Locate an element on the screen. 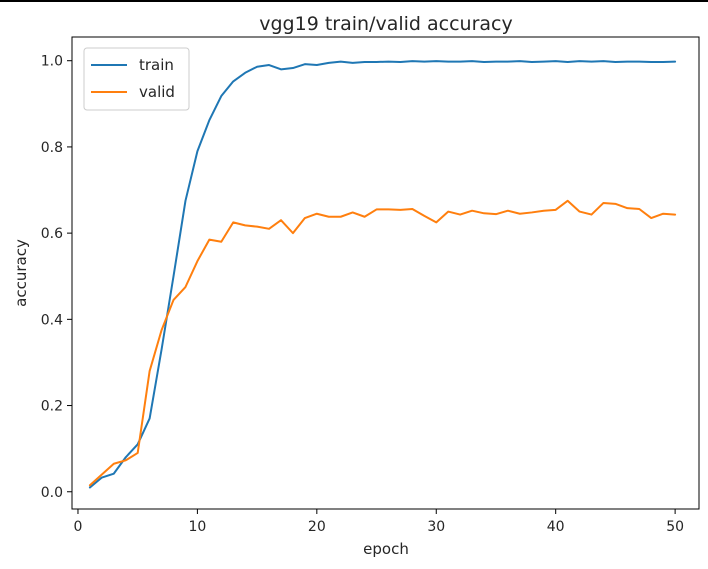 The width and height of the screenshot is (708, 569). x-tick-label: 50 is located at coordinates (675, 527).